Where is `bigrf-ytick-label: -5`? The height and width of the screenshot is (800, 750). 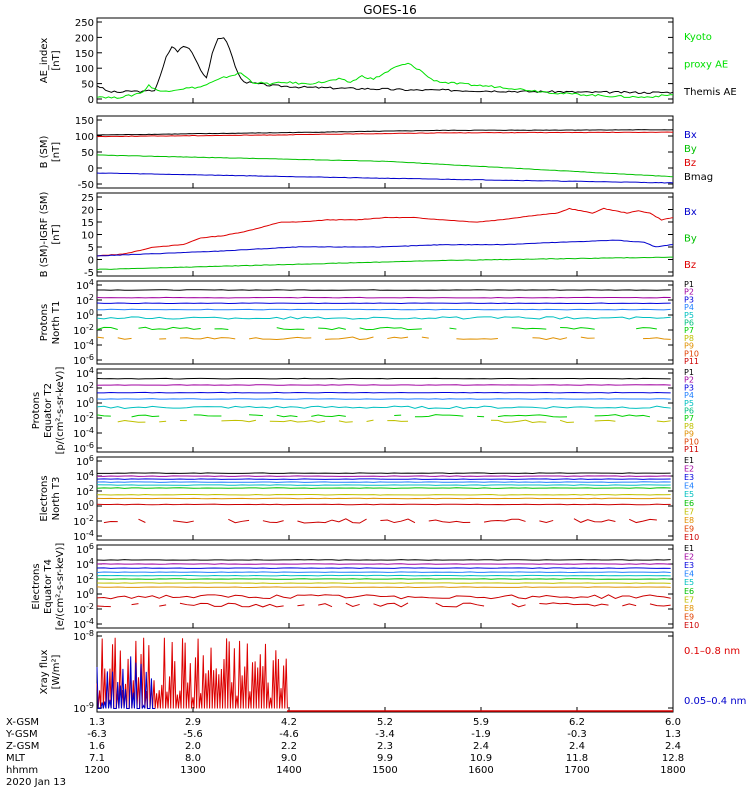
bigrf-ytick-label: -5 is located at coordinates (89, 273).